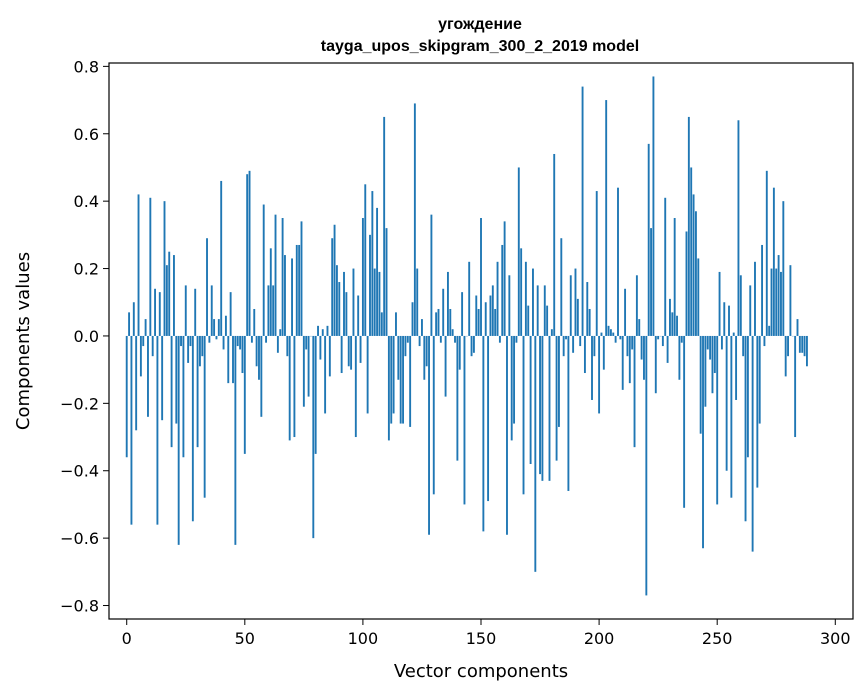 This screenshot has width=867, height=696. Describe the element at coordinates (480, 46) in the screenshot. I see `chart-subtitle: tayga_upos_skipgram_300_2_2019 model` at that location.